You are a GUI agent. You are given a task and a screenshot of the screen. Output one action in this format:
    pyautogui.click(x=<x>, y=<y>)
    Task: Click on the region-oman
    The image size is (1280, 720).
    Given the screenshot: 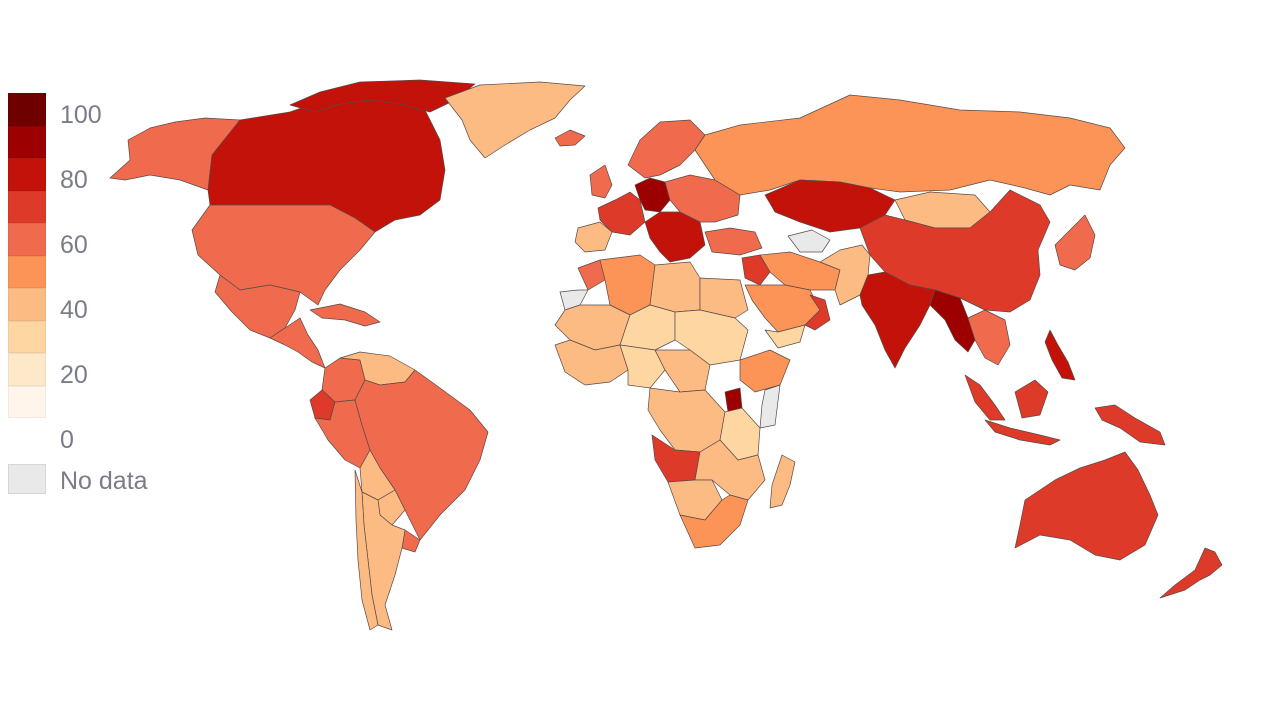 What is the action you would take?
    pyautogui.click(x=817, y=312)
    